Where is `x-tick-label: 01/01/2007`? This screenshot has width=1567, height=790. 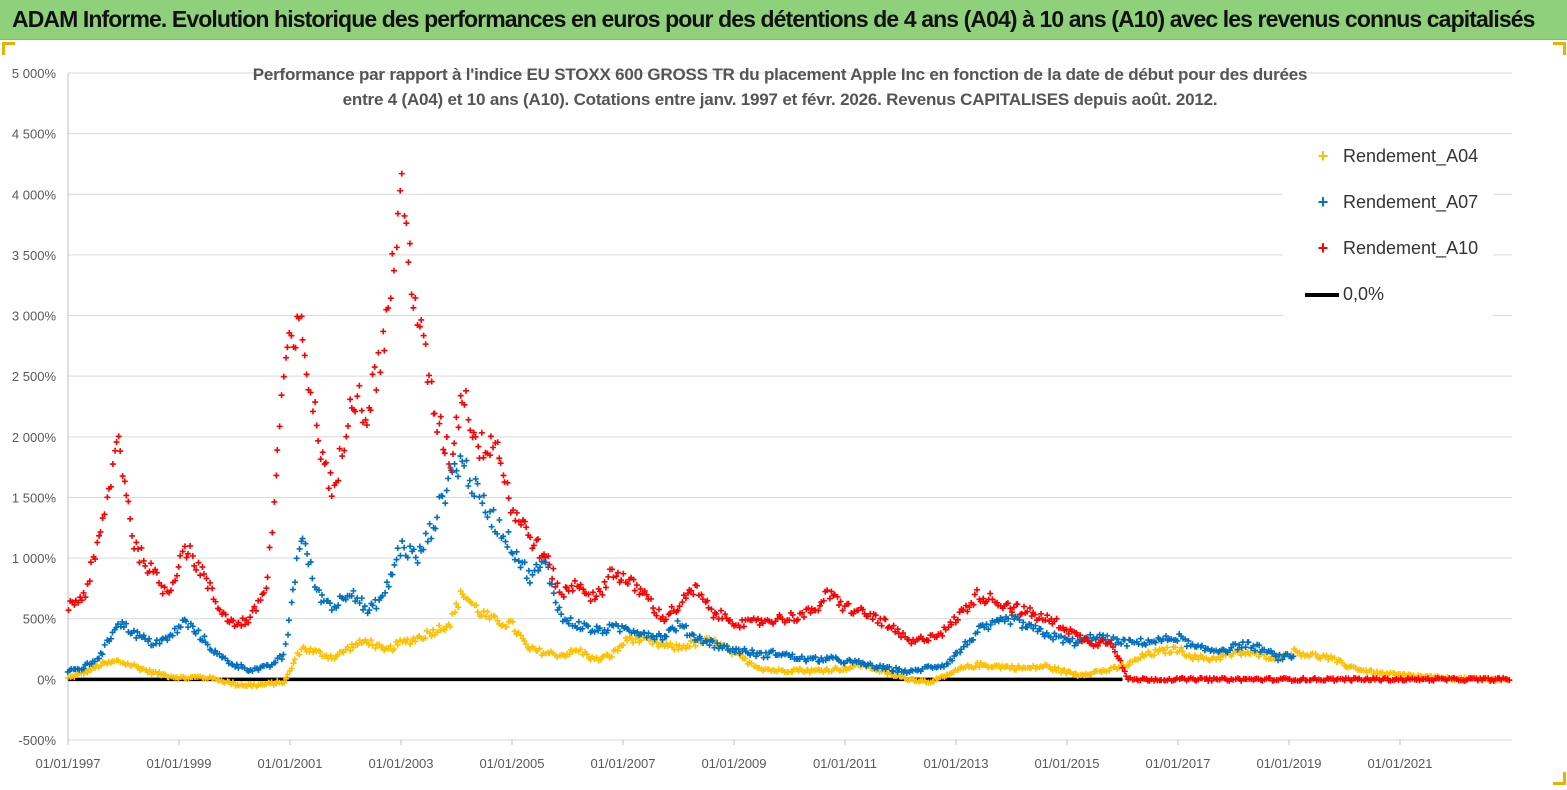 x-tick-label: 01/01/2007 is located at coordinates (622, 763).